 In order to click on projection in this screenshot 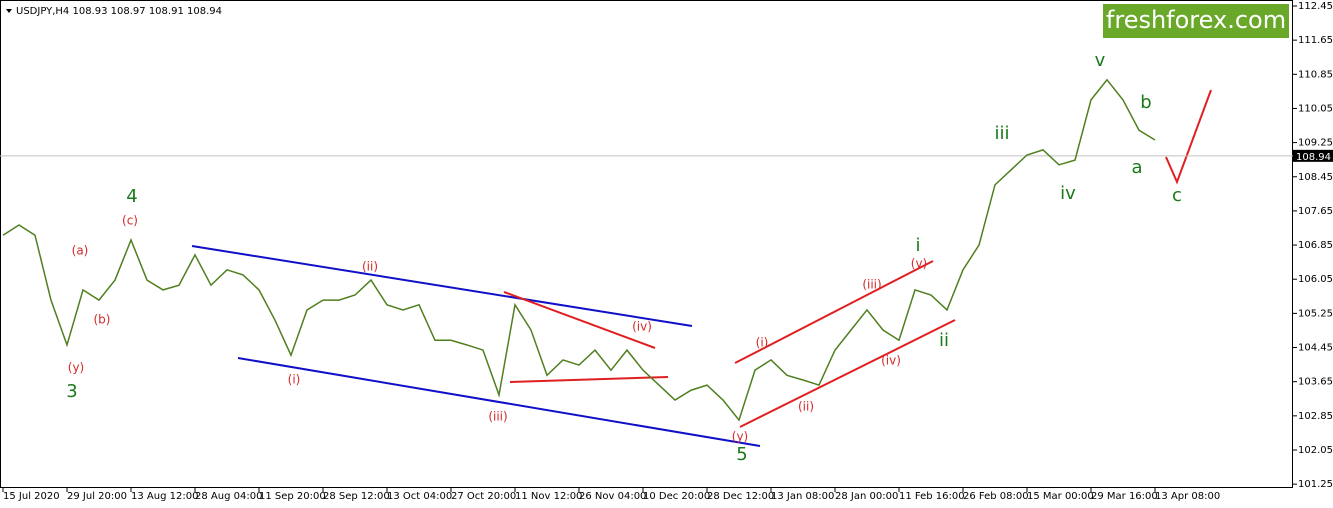, I will do `click(1188, 137)`.